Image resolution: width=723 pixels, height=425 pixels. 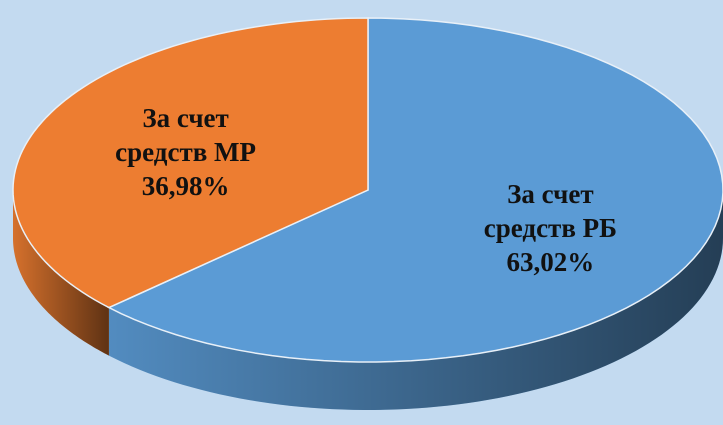 I want to click on slice-label: За счет средств РБ 63,02%, so click(x=550, y=228).